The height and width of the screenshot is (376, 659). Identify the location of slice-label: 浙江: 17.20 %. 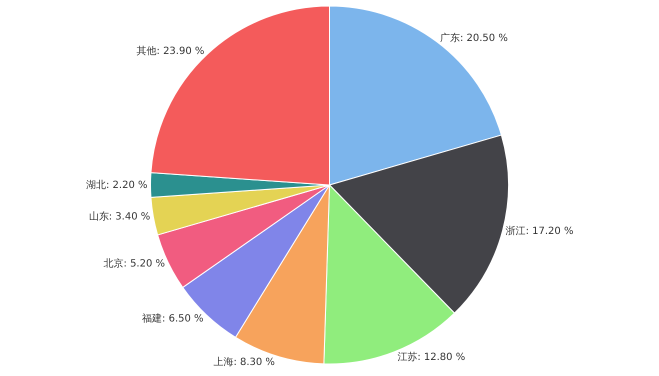
(540, 230).